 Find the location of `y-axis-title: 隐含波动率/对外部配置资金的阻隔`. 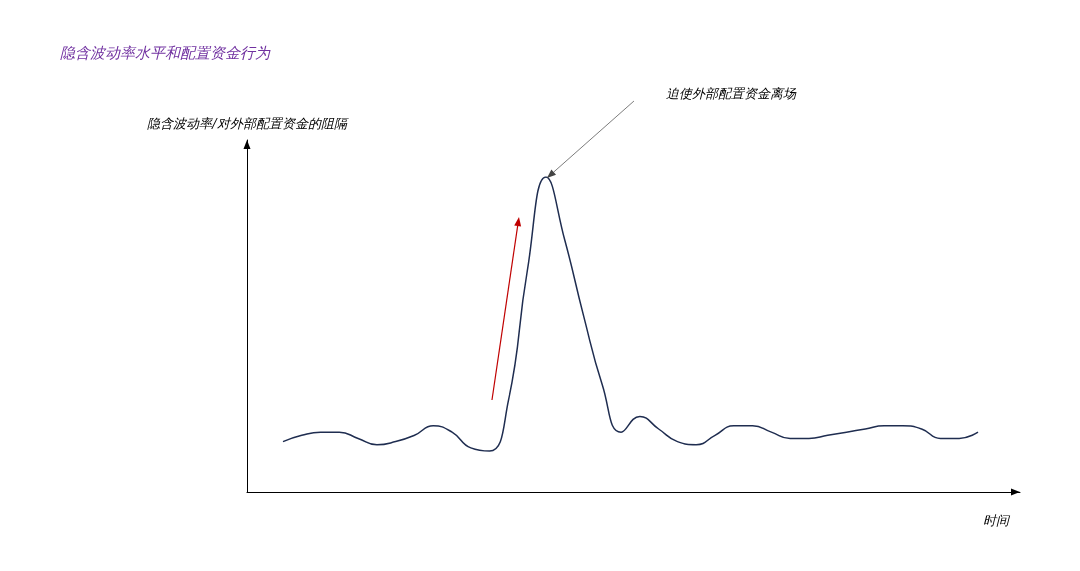

y-axis-title: 隐含波动率/对外部配置资金的阻隔 is located at coordinates (248, 123).